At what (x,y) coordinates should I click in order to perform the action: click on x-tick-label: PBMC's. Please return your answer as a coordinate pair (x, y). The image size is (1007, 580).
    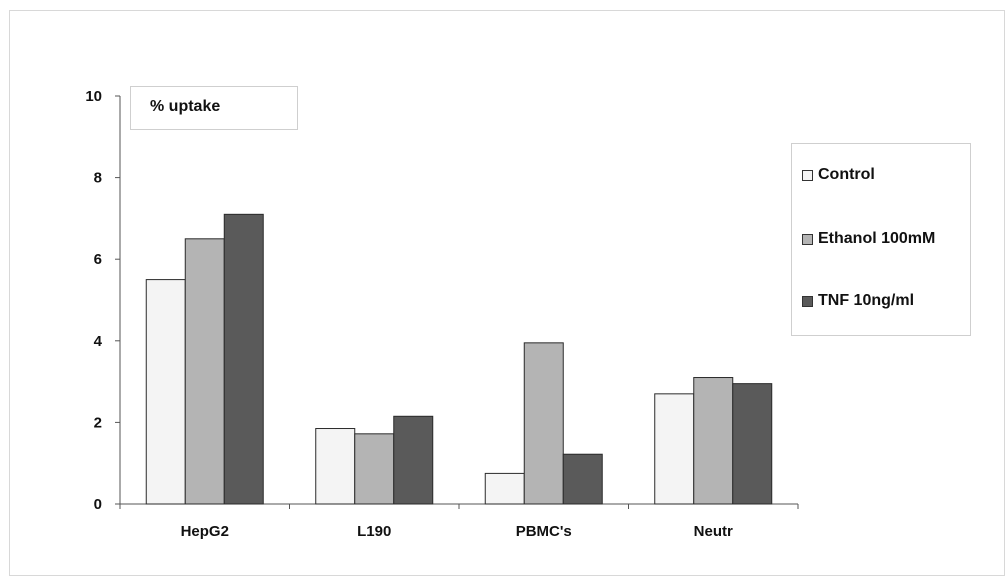
    Looking at the image, I should click on (544, 531).